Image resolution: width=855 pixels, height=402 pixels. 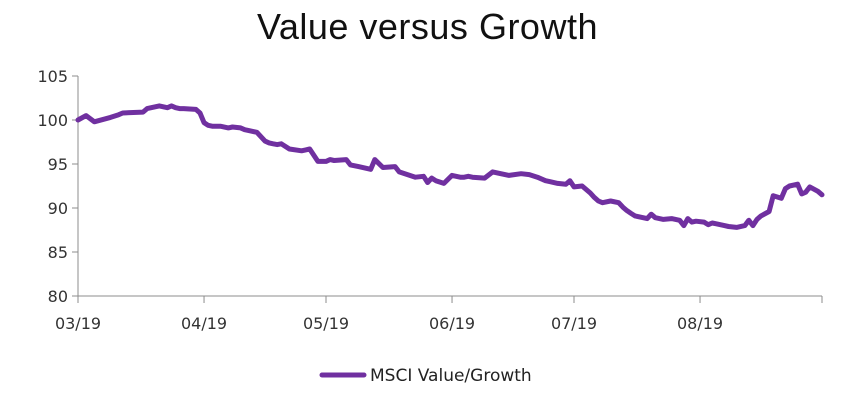 I want to click on y-tick-label: 100, so click(x=52, y=120).